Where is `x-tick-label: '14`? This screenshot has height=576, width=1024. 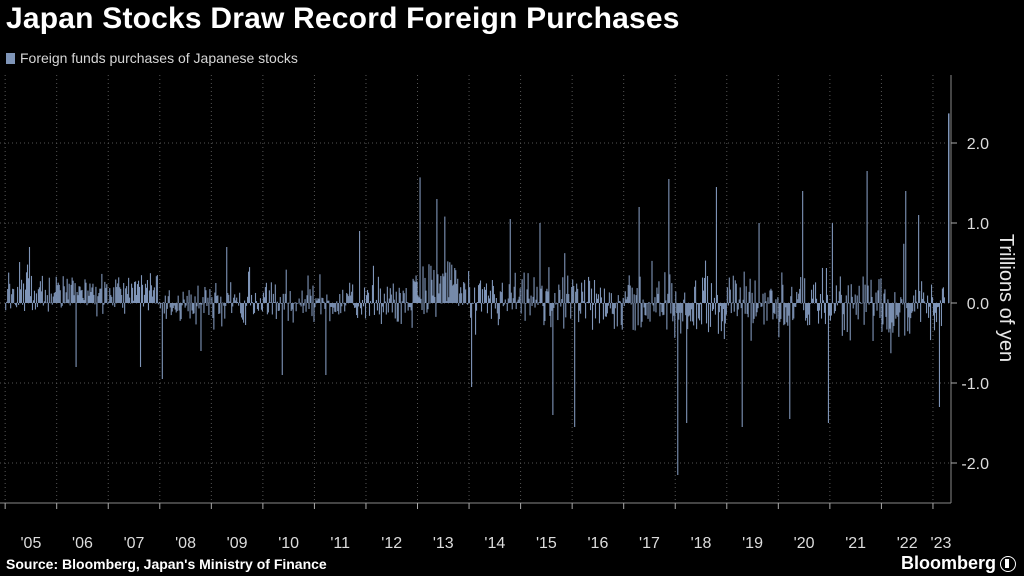
x-tick-label: '14 is located at coordinates (494, 542).